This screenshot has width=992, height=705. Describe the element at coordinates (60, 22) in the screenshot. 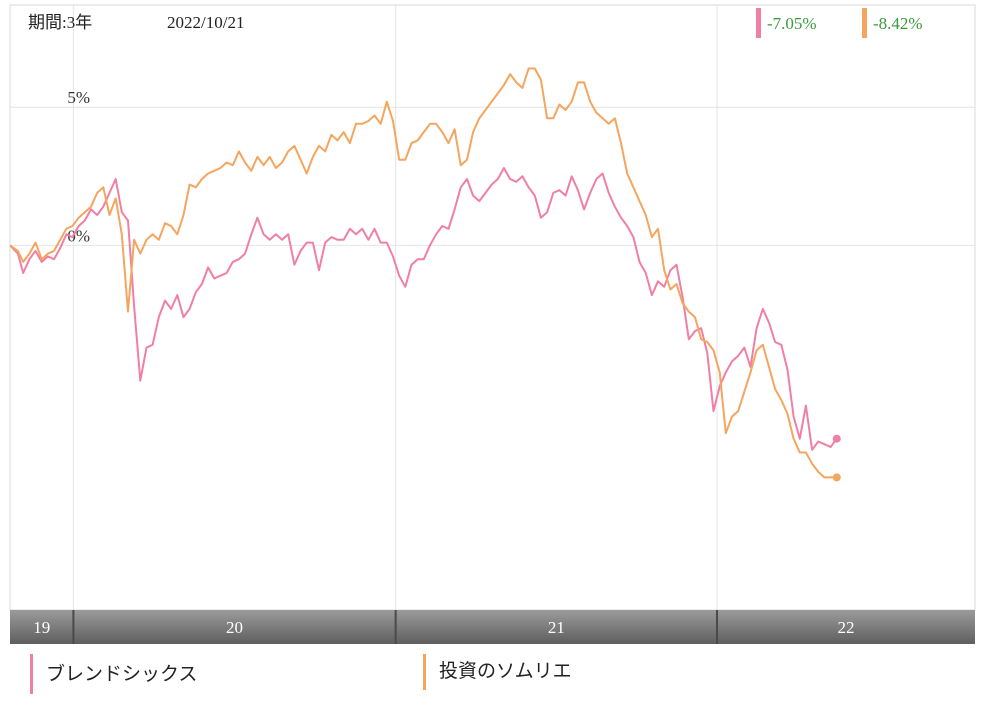

I see `period-label: 期間:3年` at that location.